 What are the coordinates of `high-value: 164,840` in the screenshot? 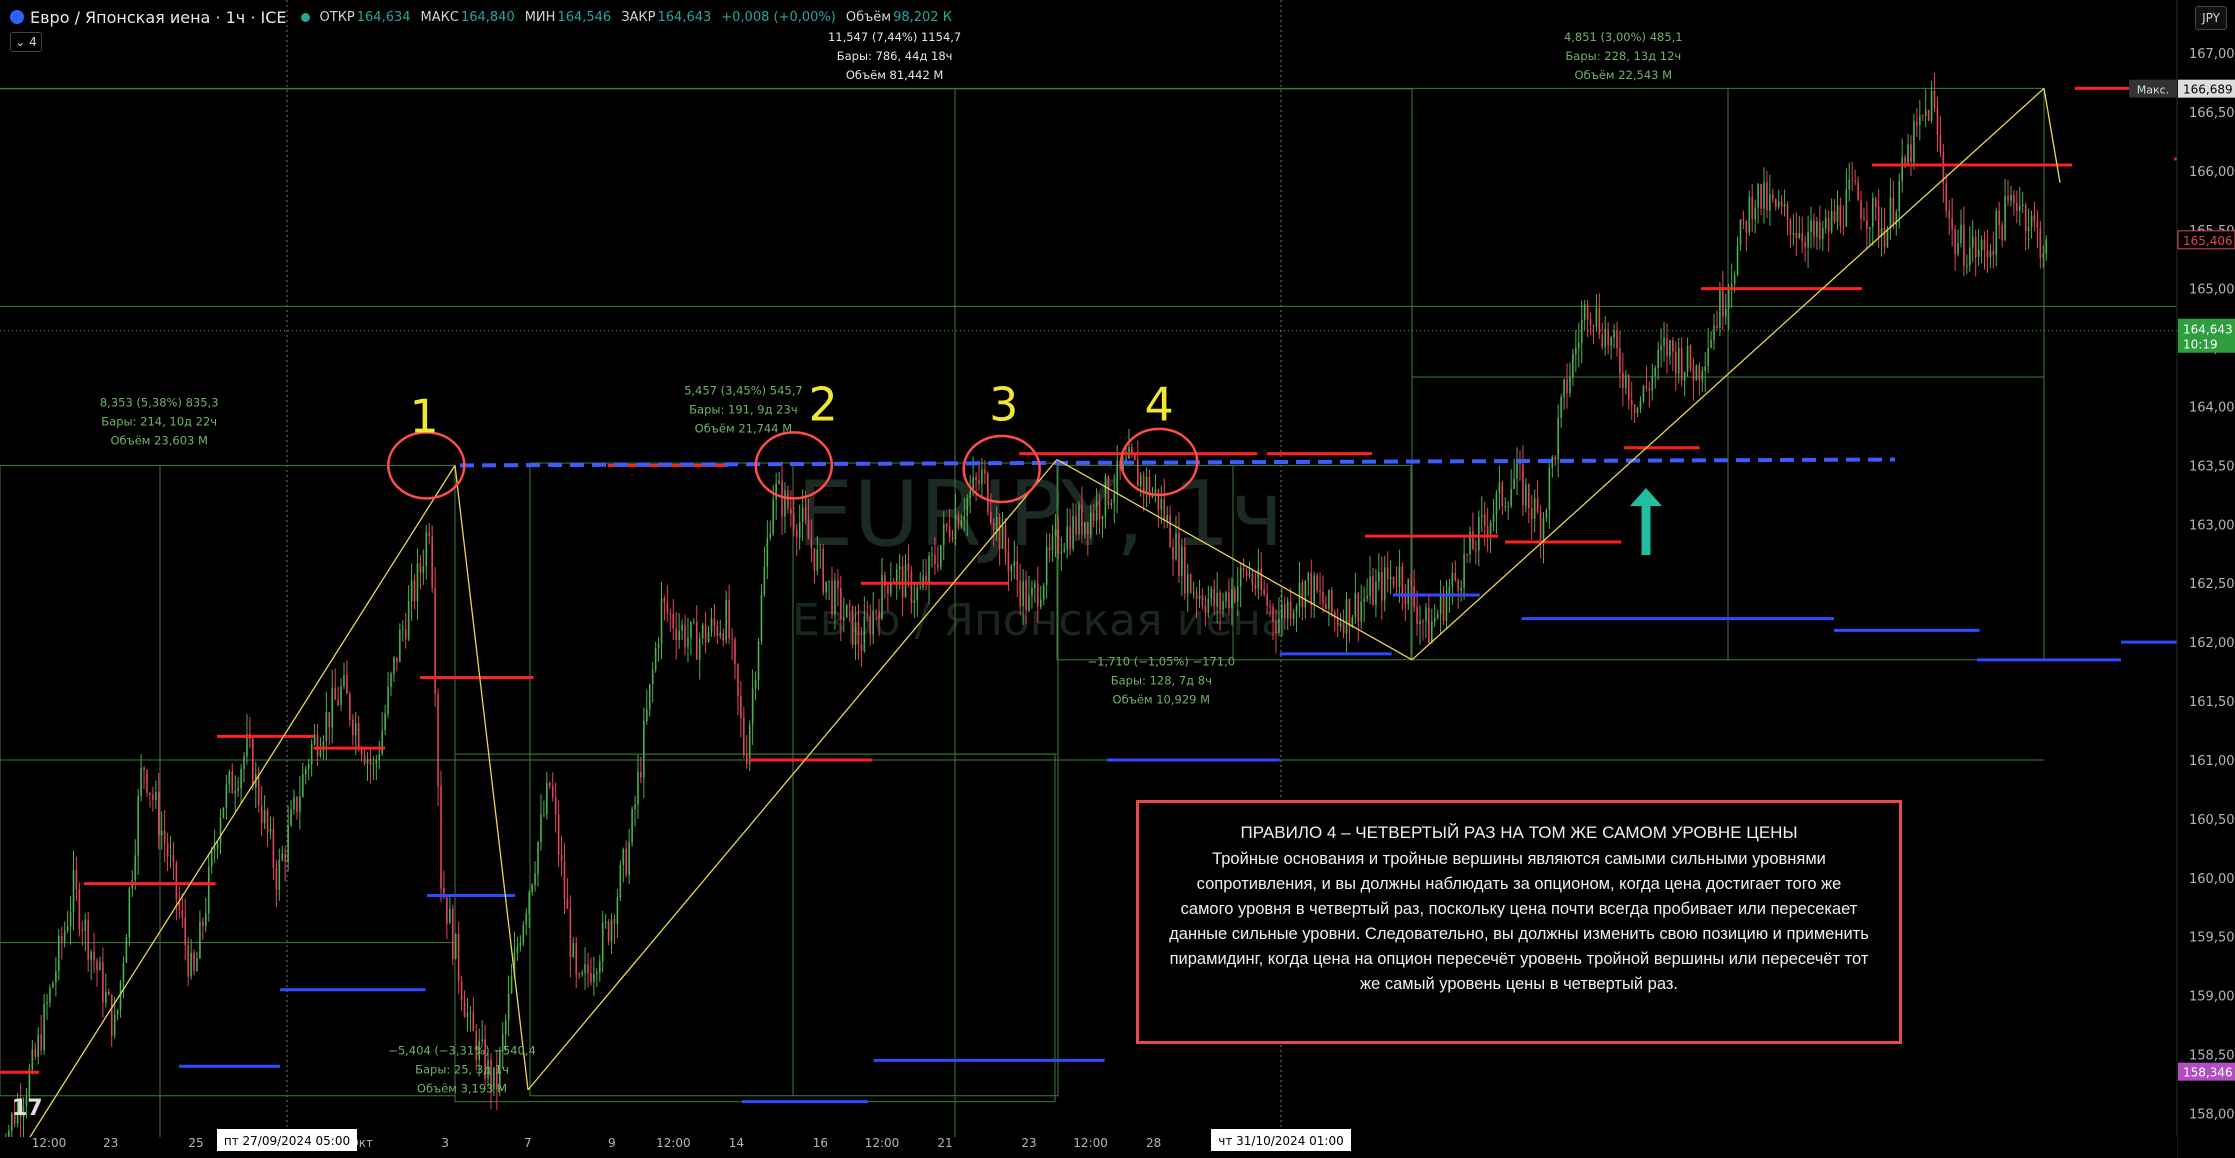 It's located at (487, 17).